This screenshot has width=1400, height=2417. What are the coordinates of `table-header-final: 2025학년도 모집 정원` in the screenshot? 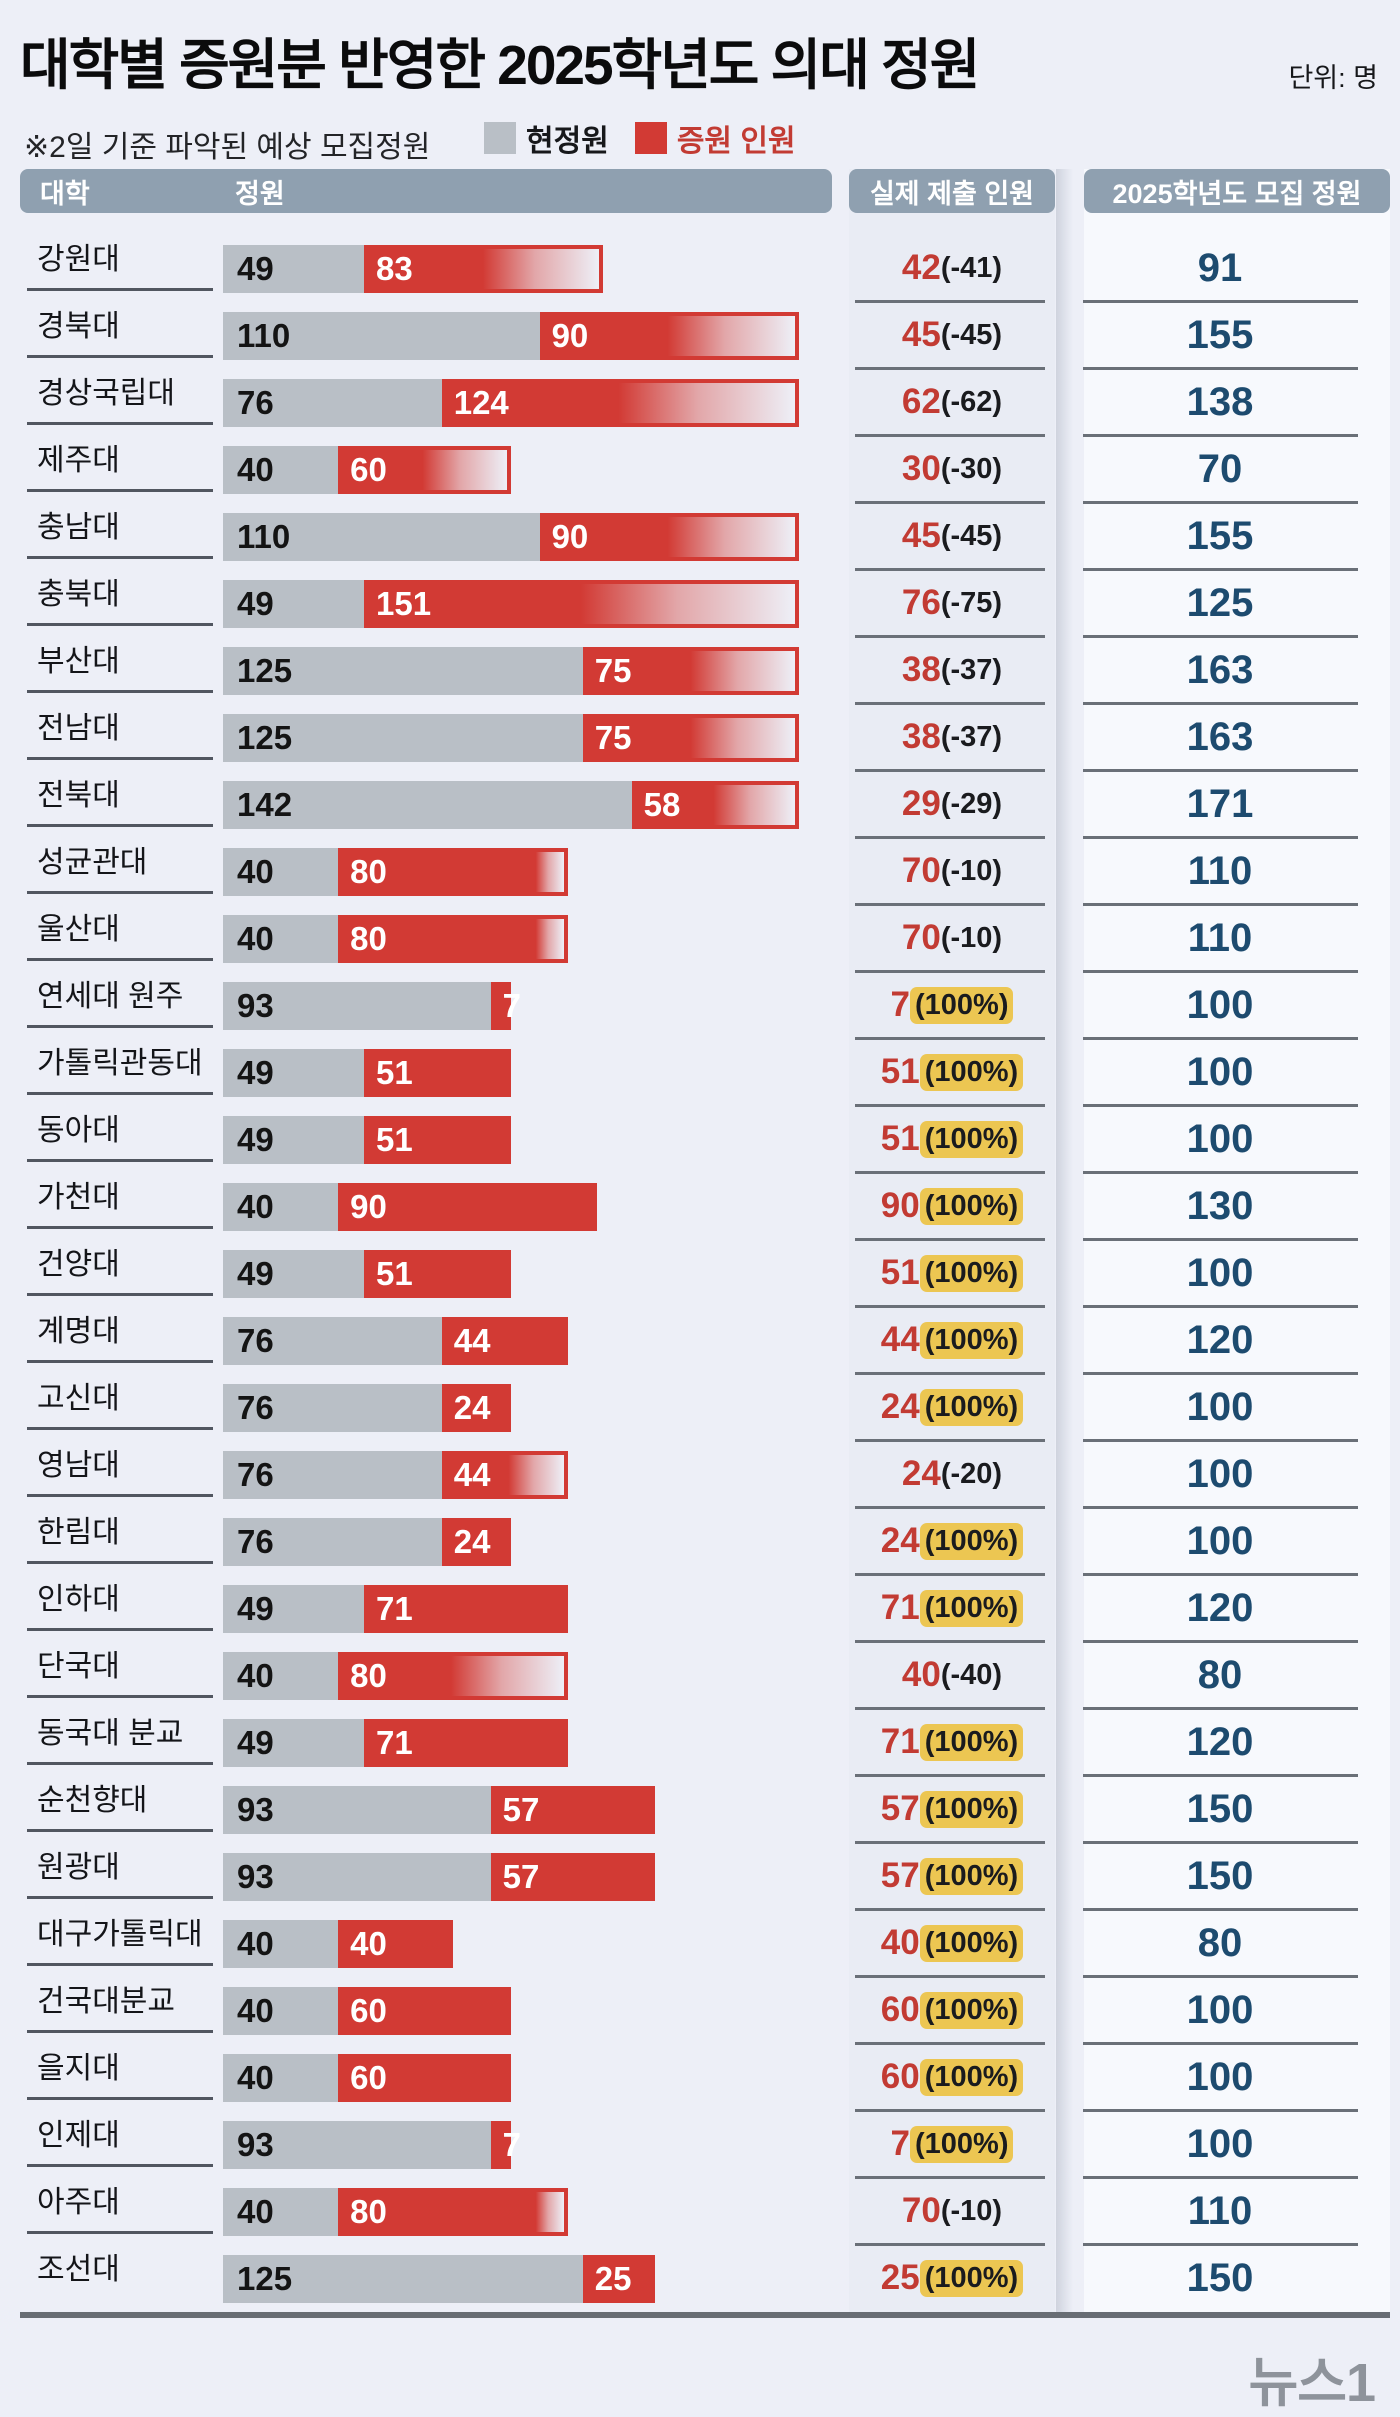 It's located at (1237, 191).